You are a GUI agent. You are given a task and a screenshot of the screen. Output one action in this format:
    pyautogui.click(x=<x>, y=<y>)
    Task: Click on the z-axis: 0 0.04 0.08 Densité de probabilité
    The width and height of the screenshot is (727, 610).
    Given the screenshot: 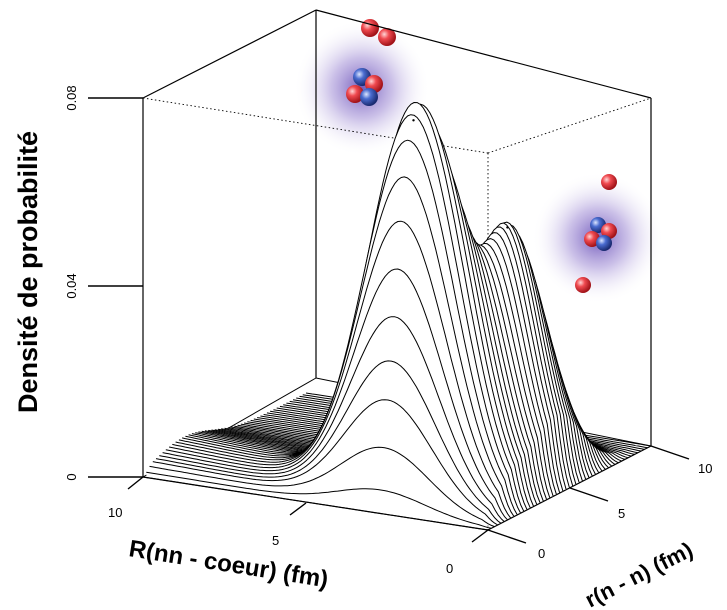 What is the action you would take?
    pyautogui.click(x=78, y=283)
    